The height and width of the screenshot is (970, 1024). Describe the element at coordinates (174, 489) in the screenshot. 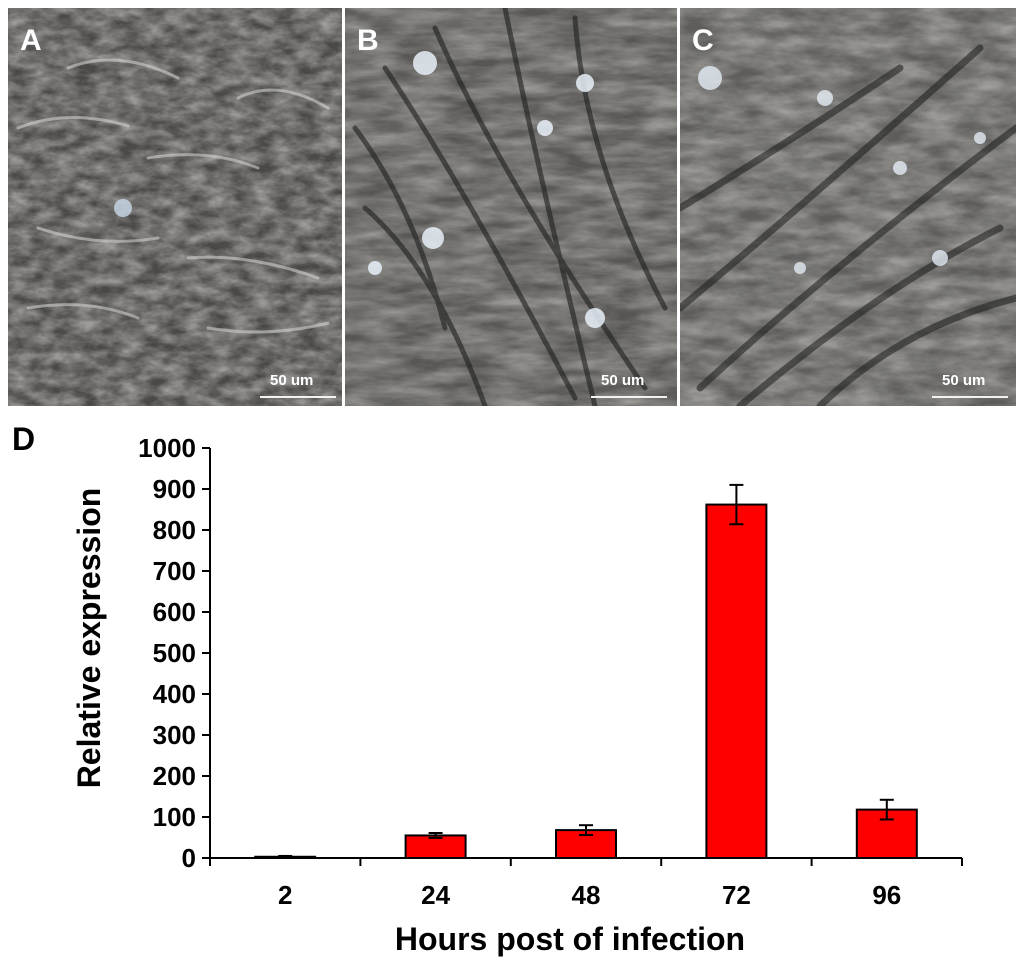

I see `y-tick-label: 900` at that location.